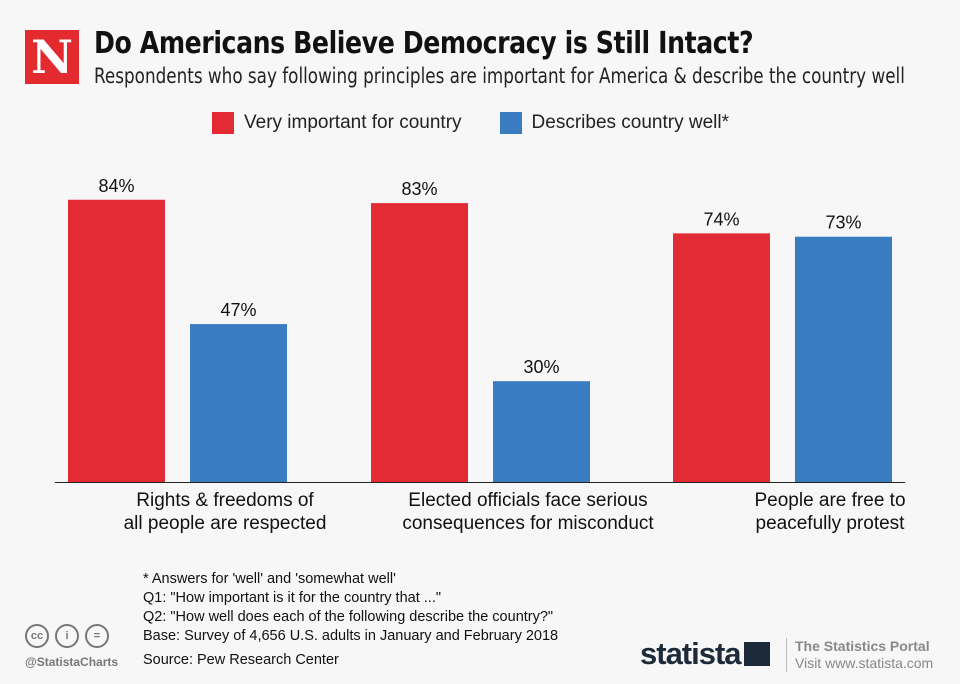  I want to click on category-label-line: all people are respected, so click(225, 523).